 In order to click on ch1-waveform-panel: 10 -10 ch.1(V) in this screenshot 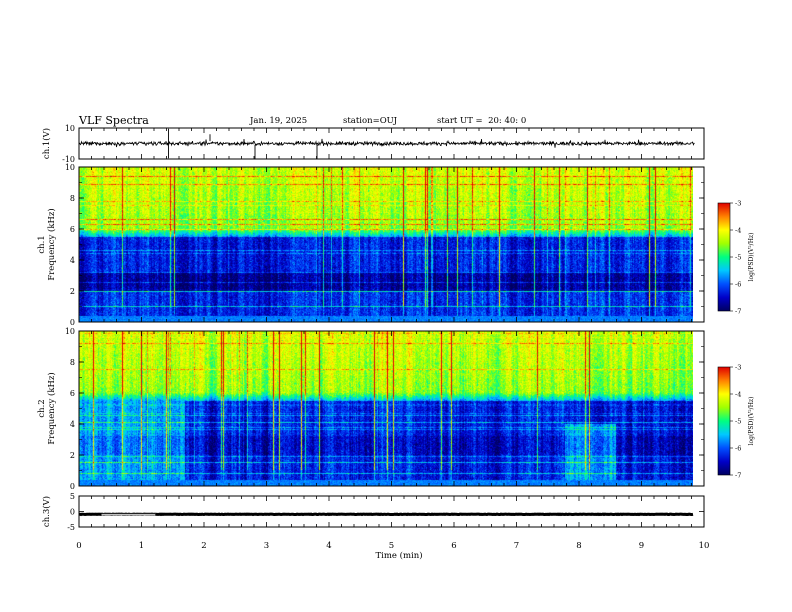, I will do `click(373, 144)`.